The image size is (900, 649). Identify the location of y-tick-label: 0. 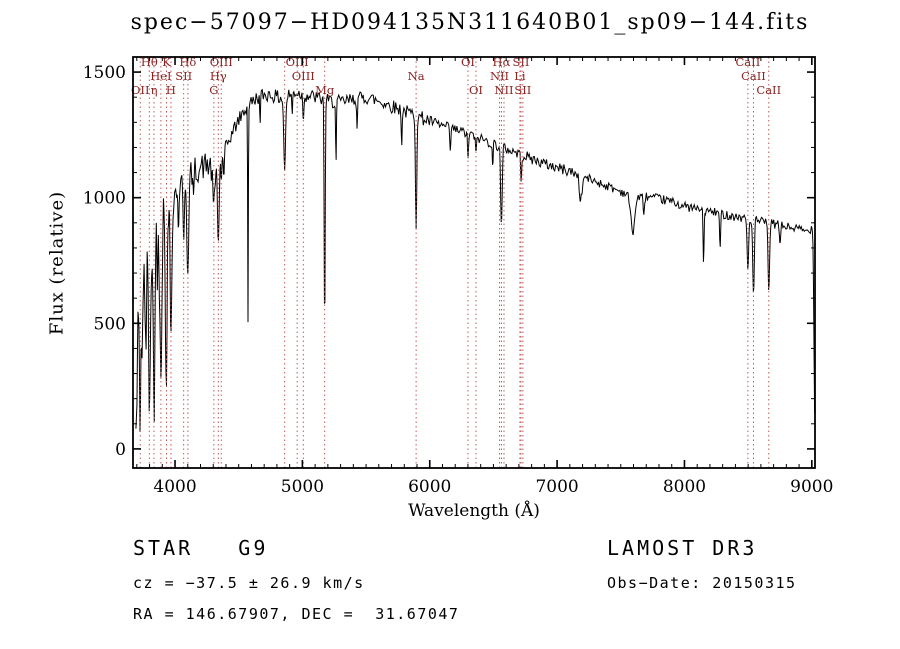
(120, 450).